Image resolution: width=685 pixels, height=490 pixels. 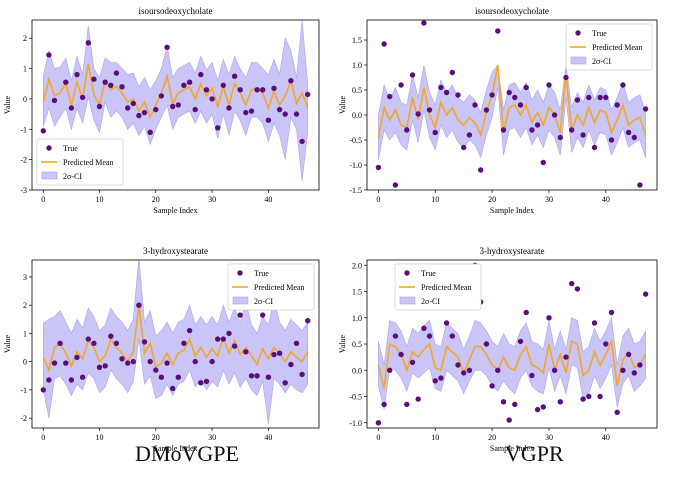 What do you see at coordinates (25, 99) in the screenshot?
I see `y-tick-label: 0` at bounding box center [25, 99].